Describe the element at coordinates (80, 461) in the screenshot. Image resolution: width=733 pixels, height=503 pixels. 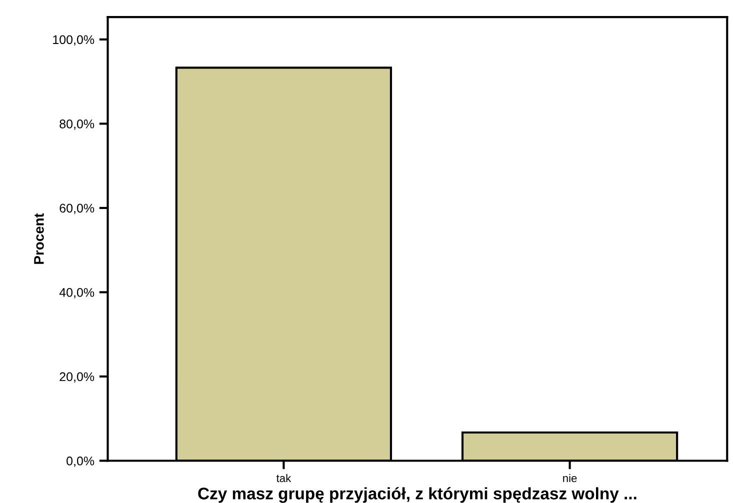
I see `y-tick-label: 0,0%` at that location.